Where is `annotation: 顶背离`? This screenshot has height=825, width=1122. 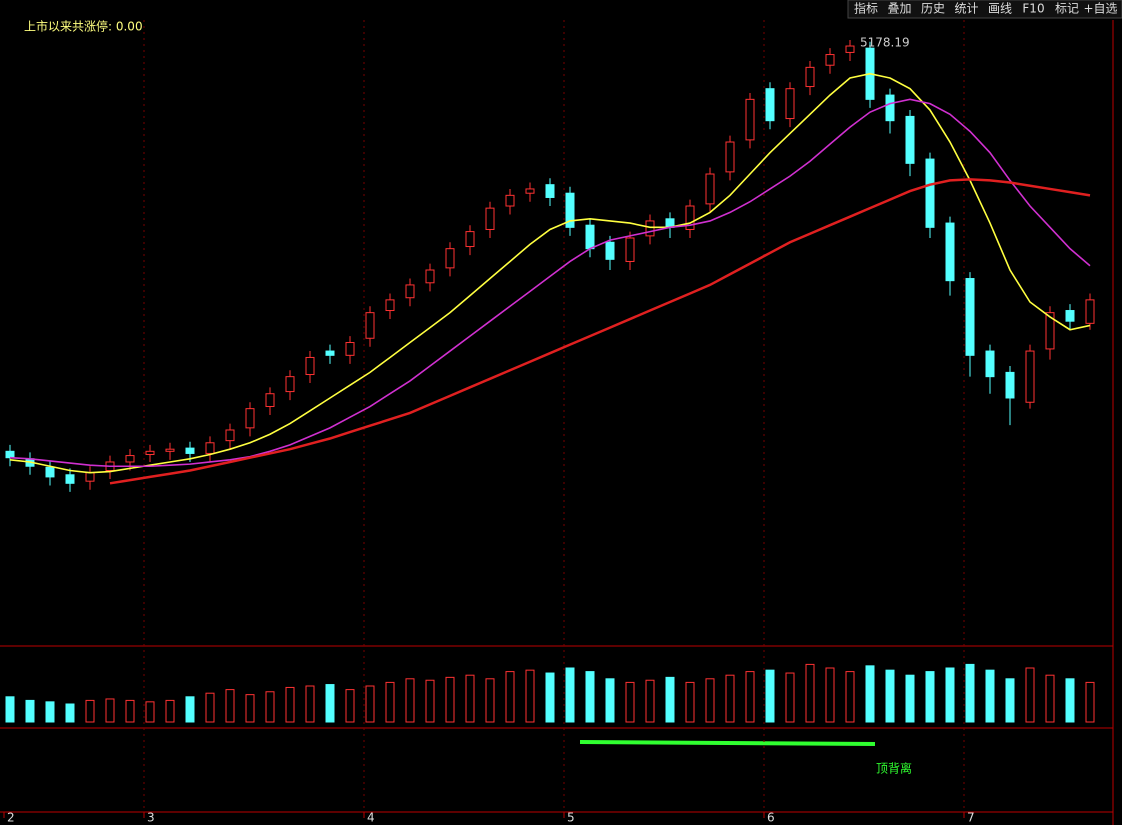
annotation: 顶背离 is located at coordinates (894, 768).